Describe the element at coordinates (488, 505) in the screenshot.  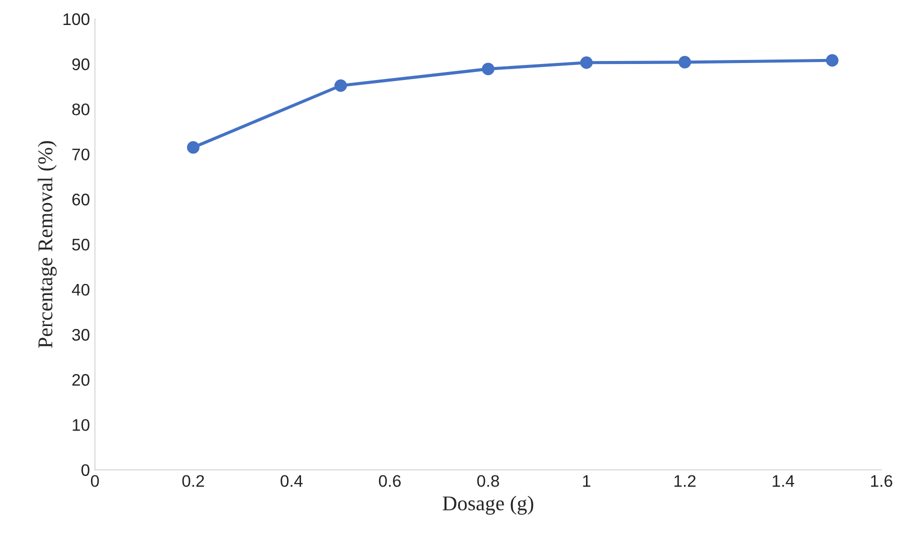
I see `x-axis-title: Dosage (g)` at that location.